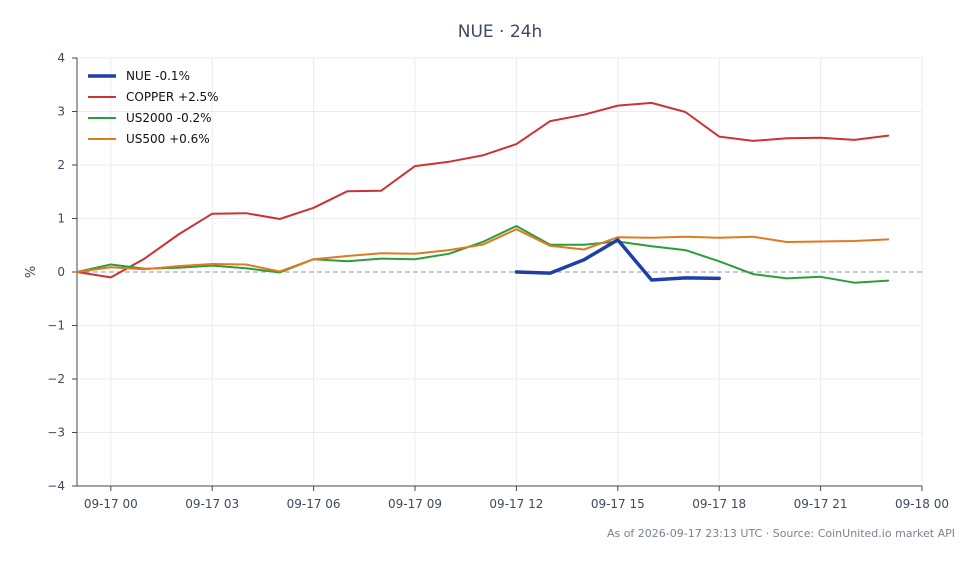 The width and height of the screenshot is (980, 564). What do you see at coordinates (719, 504) in the screenshot?
I see `x-tick-label: 09-17 18` at bounding box center [719, 504].